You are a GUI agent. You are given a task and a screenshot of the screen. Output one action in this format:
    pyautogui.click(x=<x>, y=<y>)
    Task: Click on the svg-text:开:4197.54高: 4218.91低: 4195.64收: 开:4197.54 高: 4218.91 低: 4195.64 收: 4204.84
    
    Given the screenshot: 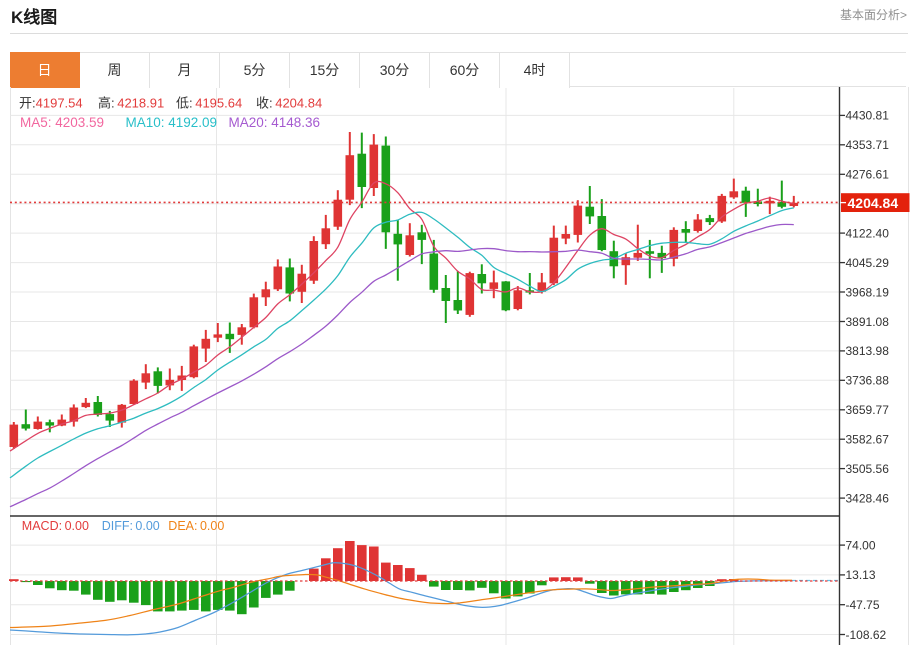 What is the action you would take?
    pyautogui.click(x=170, y=103)
    